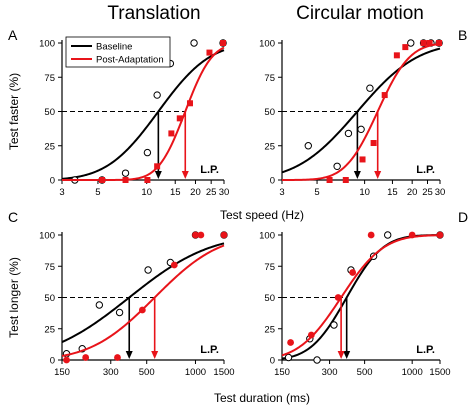 The width and height of the screenshot is (474, 406). Describe the element at coordinates (272, 361) in the screenshot. I see `y-tick-label: 0` at that location.